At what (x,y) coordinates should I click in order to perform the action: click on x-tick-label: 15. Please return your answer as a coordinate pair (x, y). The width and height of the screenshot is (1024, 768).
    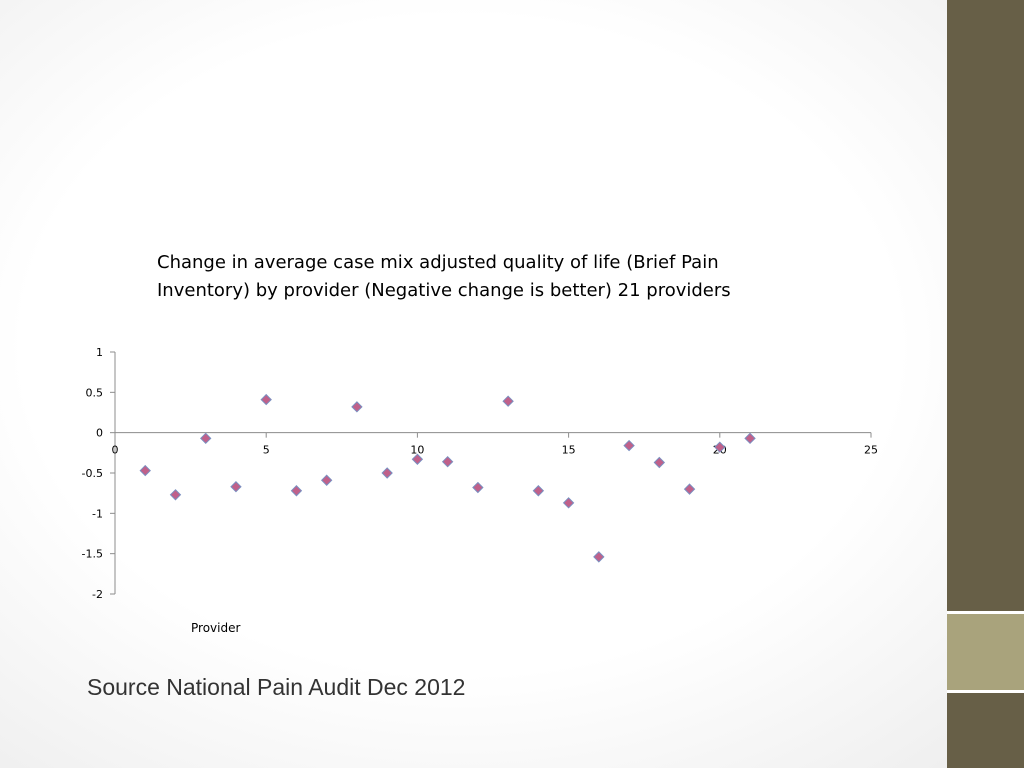
    Looking at the image, I should click on (569, 450).